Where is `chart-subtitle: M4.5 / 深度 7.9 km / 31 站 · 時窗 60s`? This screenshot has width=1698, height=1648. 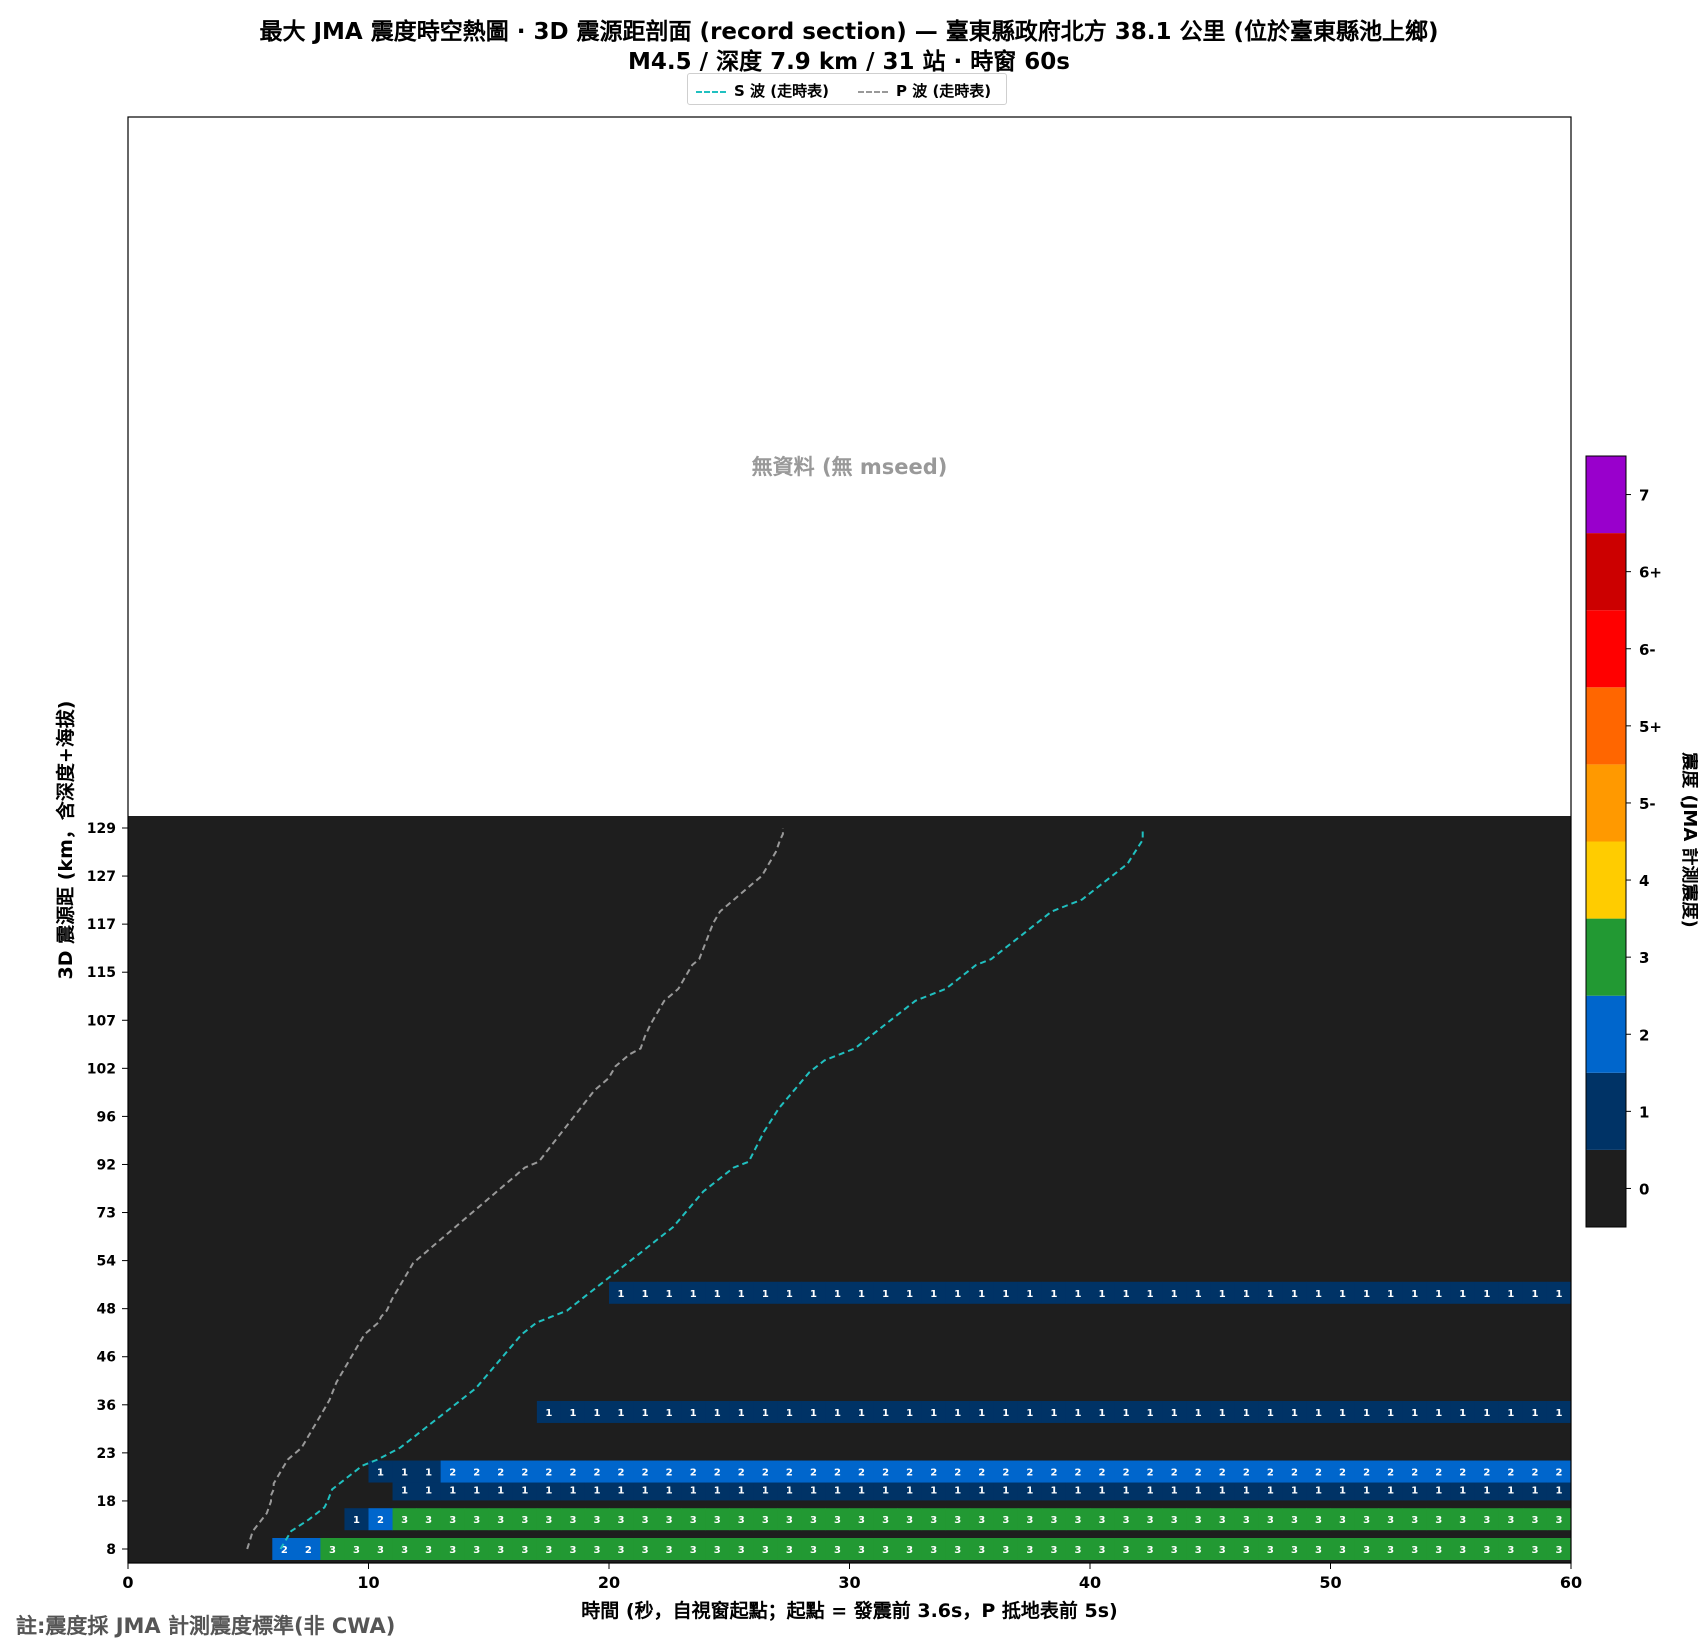
chart-subtitle: M4.5 / 深度 7.9 km / 31 站 · 時窗 60s is located at coordinates (849, 62).